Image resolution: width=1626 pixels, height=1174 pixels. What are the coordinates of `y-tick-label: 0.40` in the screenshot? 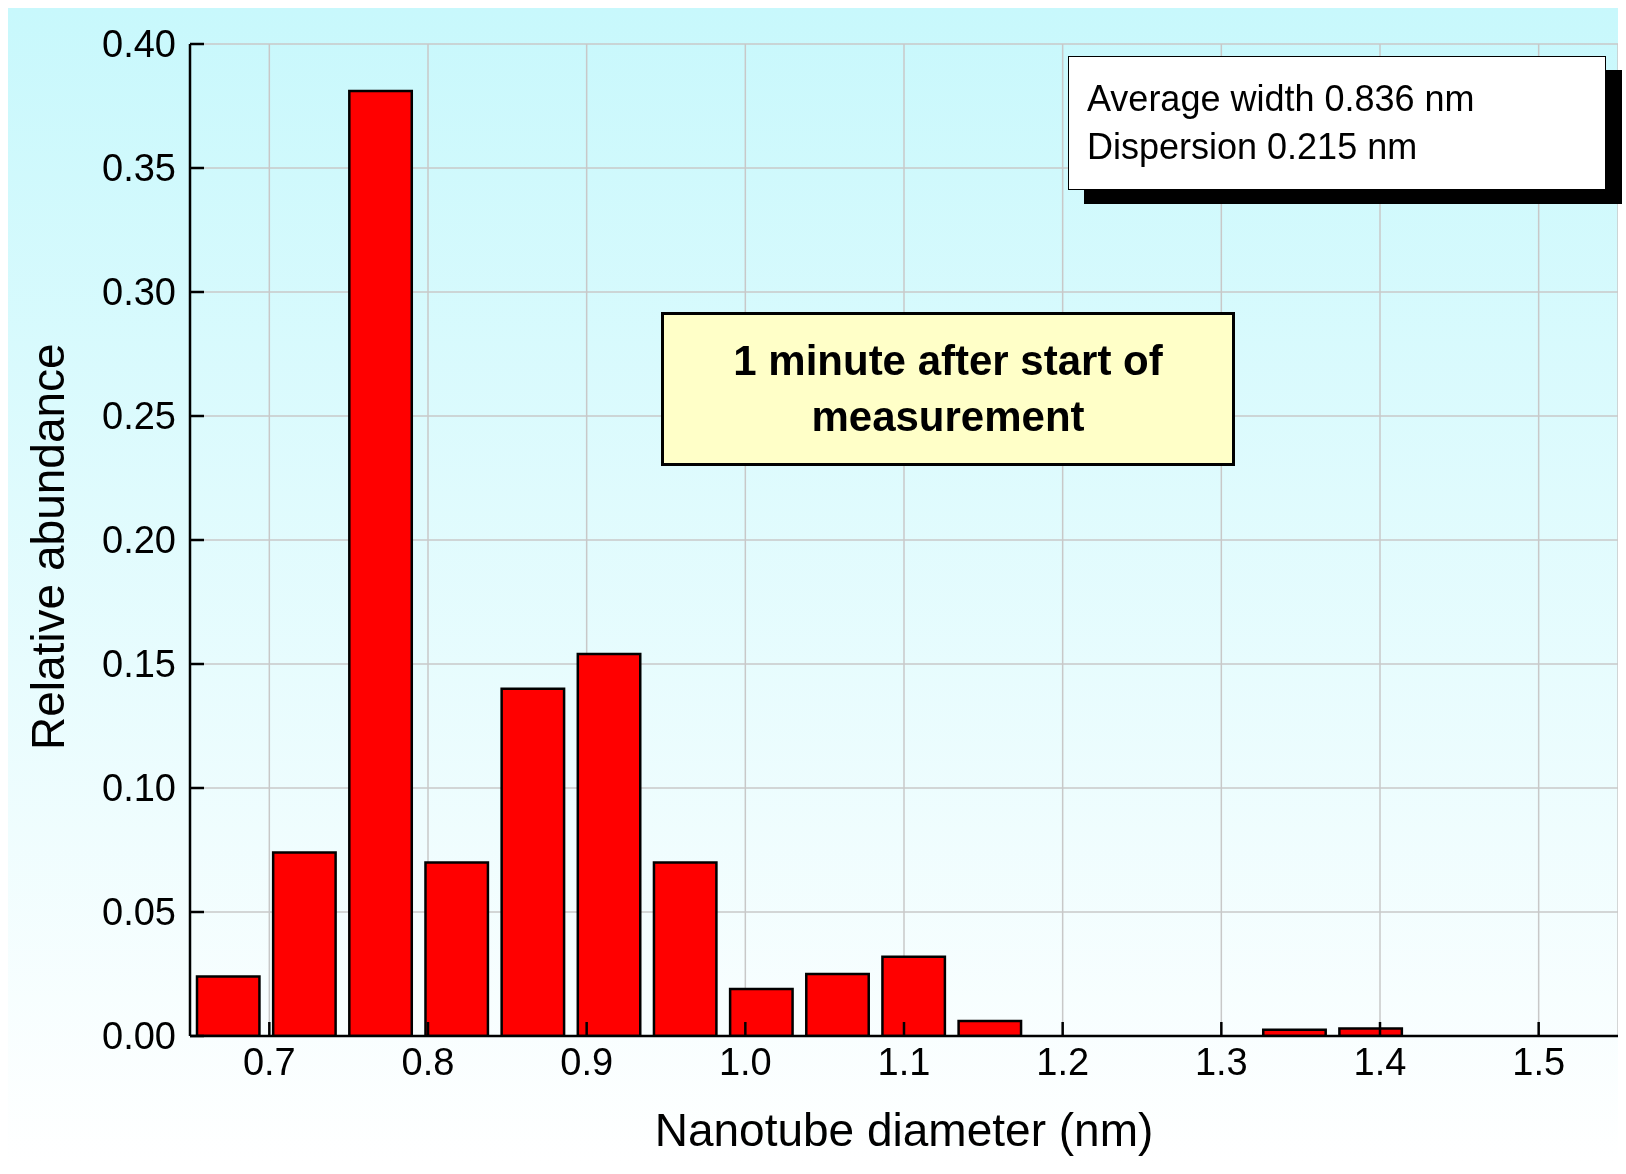 It's located at (139, 44).